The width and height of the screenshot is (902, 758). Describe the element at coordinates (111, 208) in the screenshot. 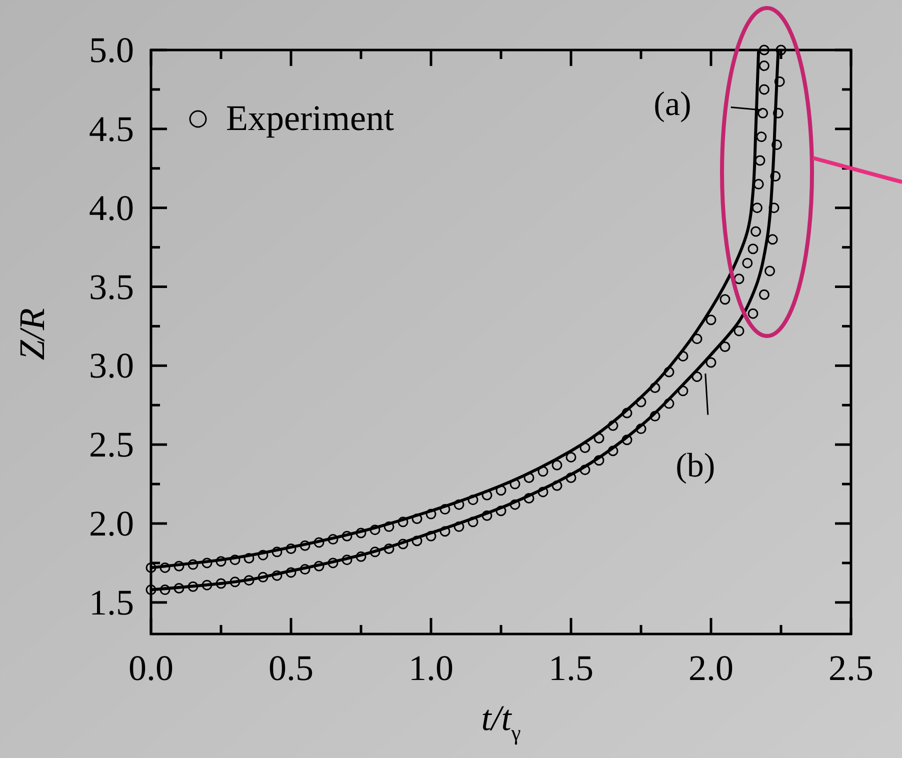

I see `y-tick-label: 4.0` at that location.